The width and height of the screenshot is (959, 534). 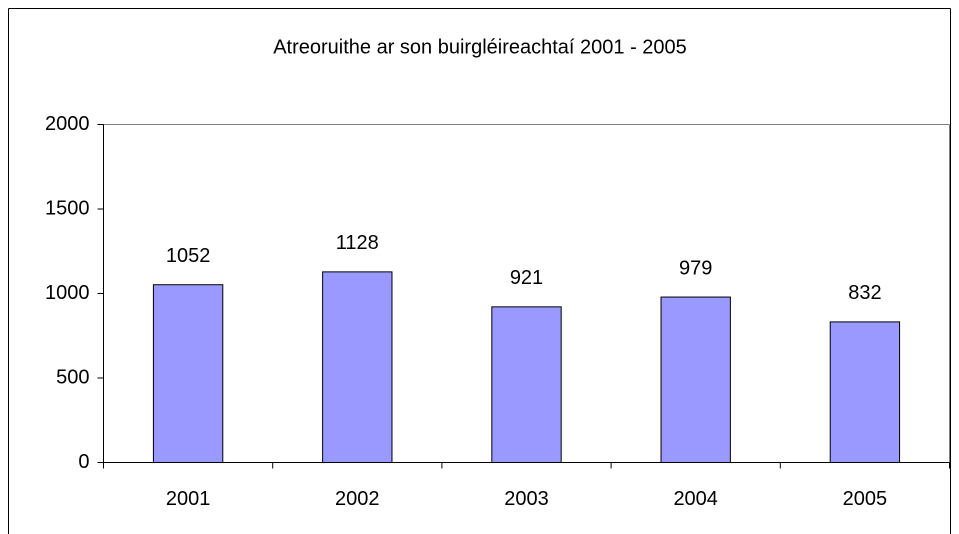 What do you see at coordinates (357, 243) in the screenshot?
I see `data-label: 1128` at bounding box center [357, 243].